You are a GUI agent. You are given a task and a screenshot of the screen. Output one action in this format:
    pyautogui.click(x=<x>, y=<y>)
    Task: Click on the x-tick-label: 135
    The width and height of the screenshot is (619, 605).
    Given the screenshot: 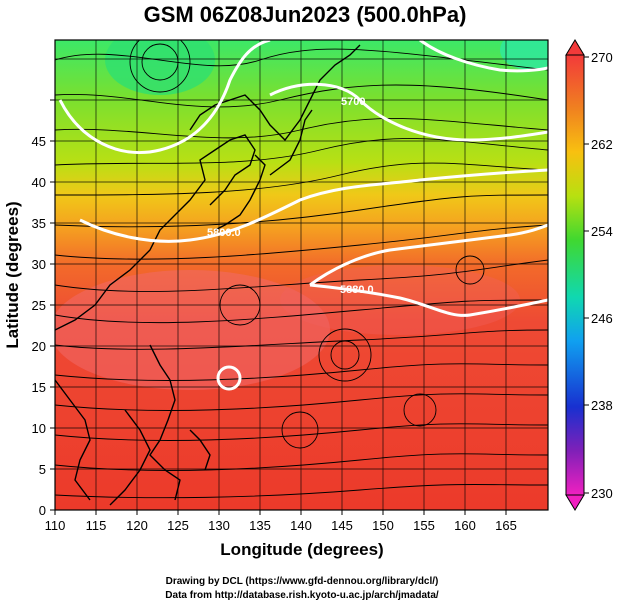 What is the action you would take?
    pyautogui.click(x=260, y=525)
    